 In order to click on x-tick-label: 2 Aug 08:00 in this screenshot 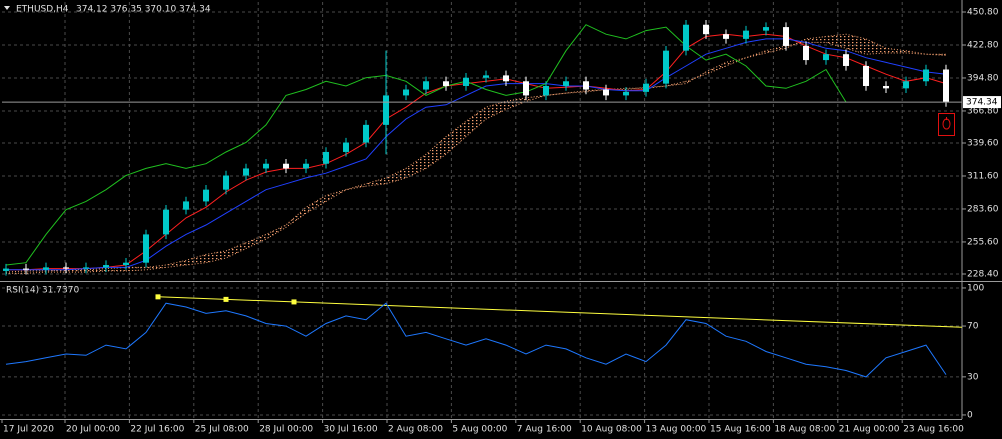, I will do `click(415, 430)`.